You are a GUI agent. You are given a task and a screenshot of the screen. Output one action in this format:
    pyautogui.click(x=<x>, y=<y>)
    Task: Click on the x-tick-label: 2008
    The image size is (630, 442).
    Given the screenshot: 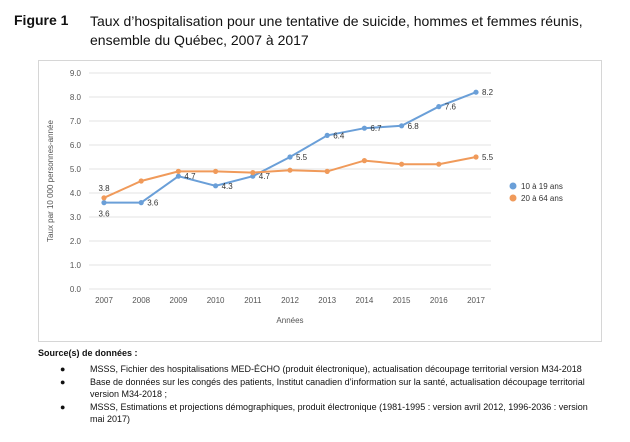 What is the action you would take?
    pyautogui.click(x=141, y=300)
    